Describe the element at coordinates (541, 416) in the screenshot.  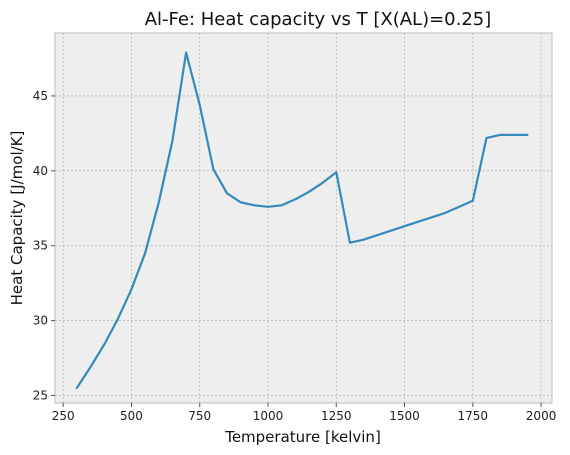
I see `x-tick-label: 2000` at that location.